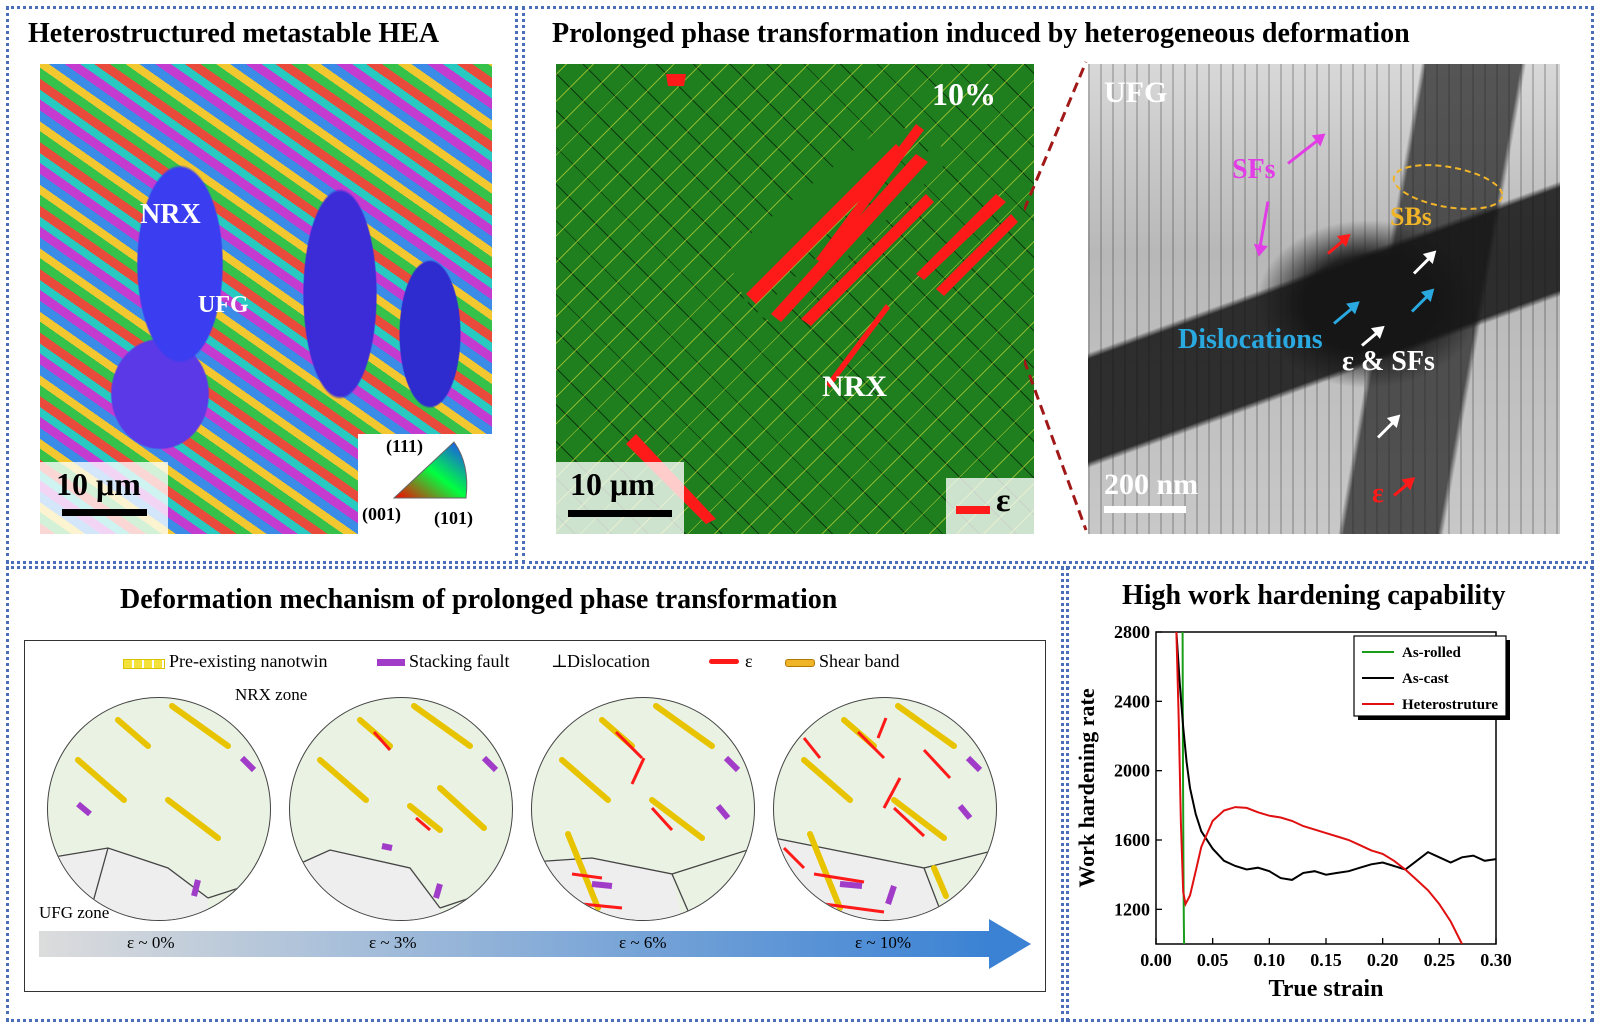 This screenshot has height=1028, width=1600. I want to click on tem-label-eps-sfs: ε & SFs, so click(1388, 361).